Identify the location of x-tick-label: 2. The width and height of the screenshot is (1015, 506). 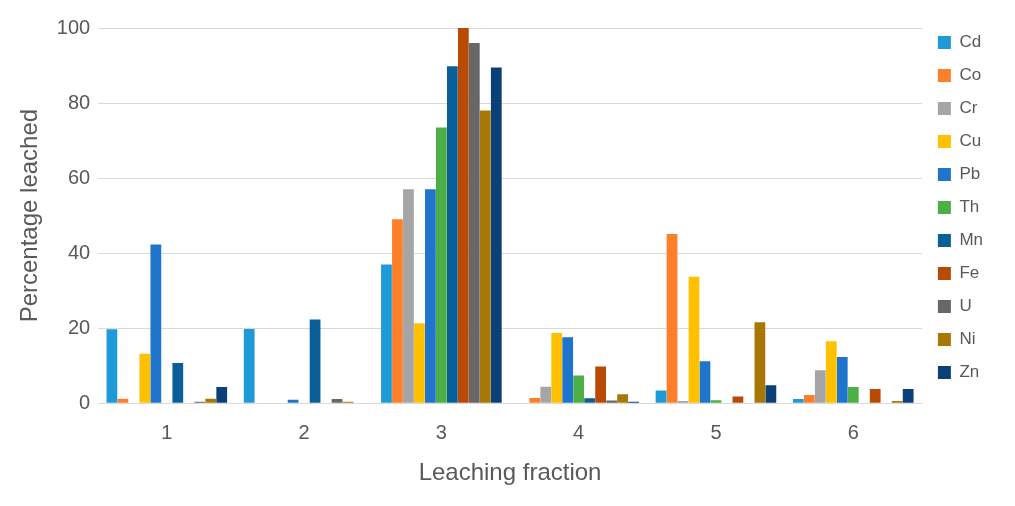
(304, 431).